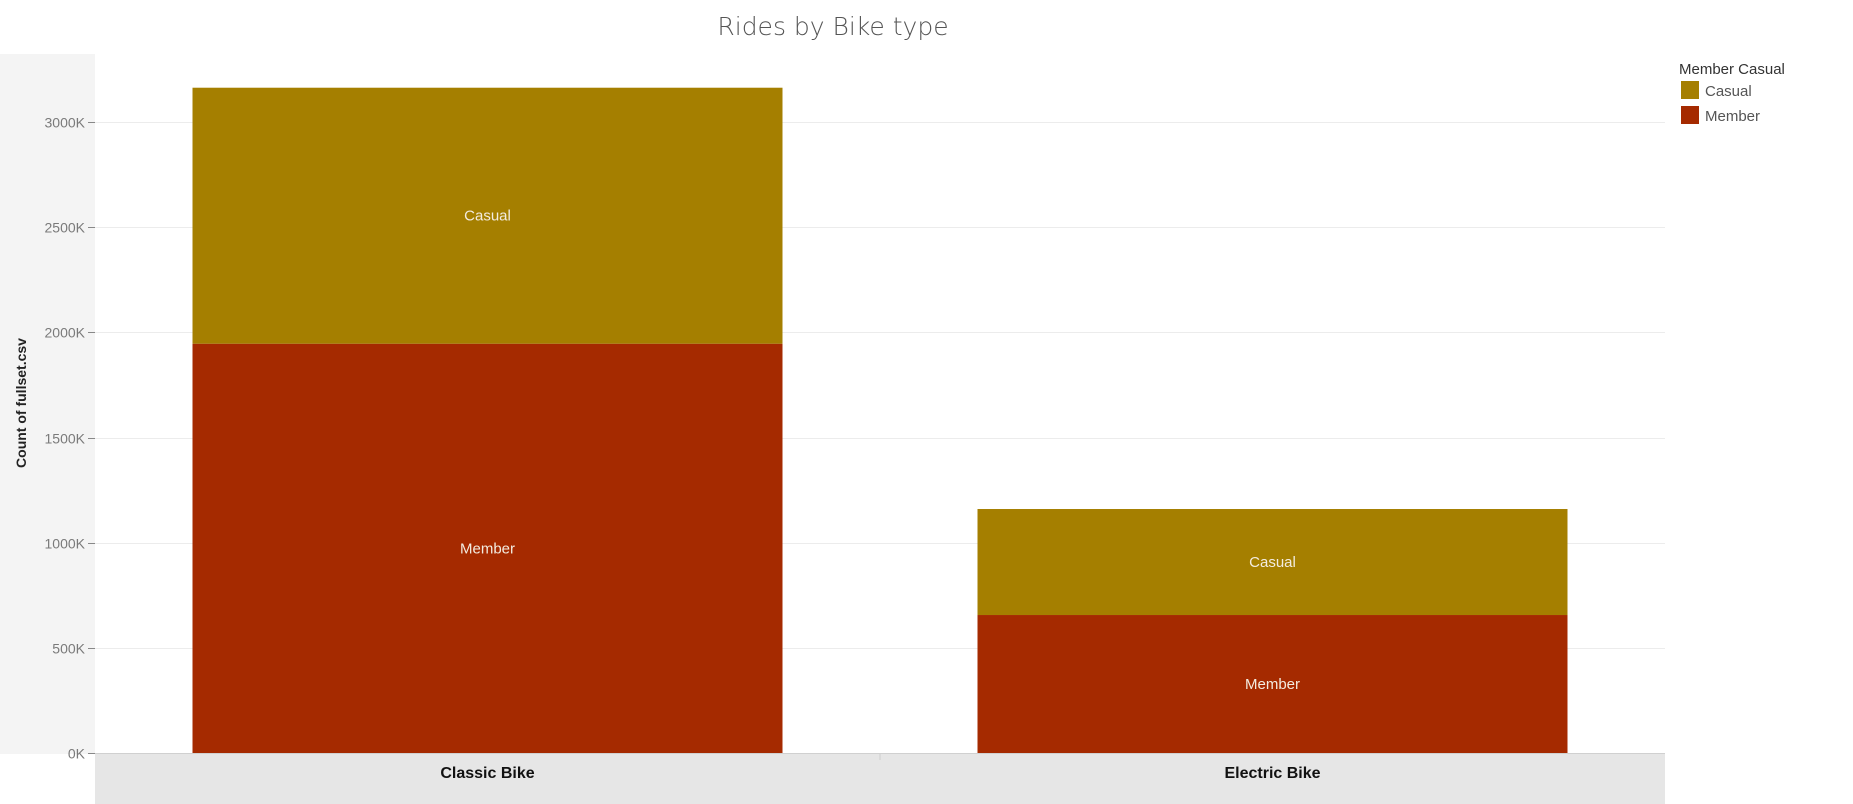  What do you see at coordinates (1728, 91) in the screenshot?
I see `legend-label-casual: Casual` at bounding box center [1728, 91].